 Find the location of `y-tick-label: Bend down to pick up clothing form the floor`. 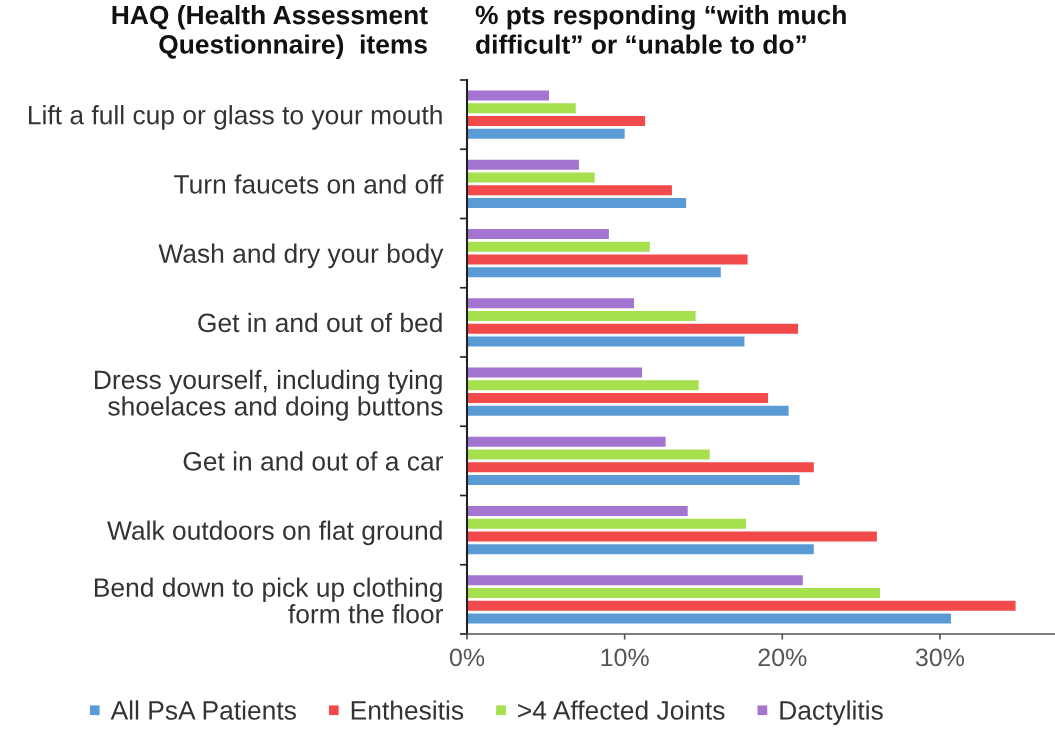

y-tick-label: Bend down to pick up clothing form the floor is located at coordinates (268, 600).